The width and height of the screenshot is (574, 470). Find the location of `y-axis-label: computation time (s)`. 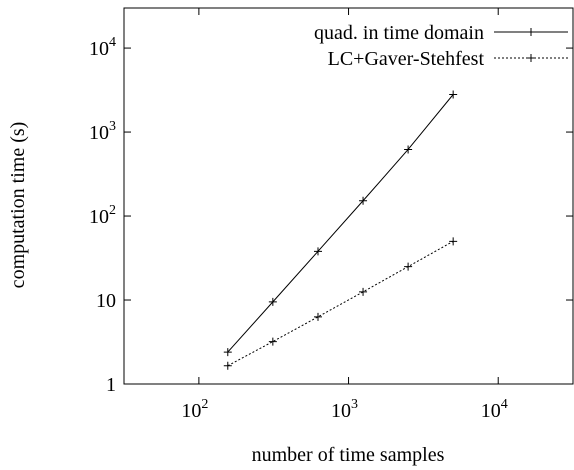

y-axis-label: computation time (s) is located at coordinates (18, 205).